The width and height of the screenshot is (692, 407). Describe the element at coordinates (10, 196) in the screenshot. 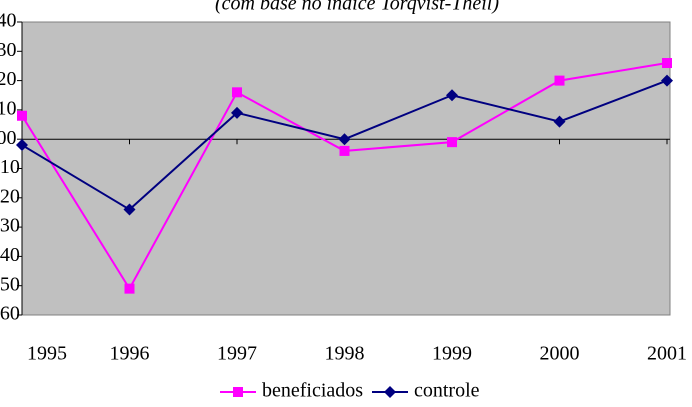

I see `y-tick-label: -0,20` at that location.